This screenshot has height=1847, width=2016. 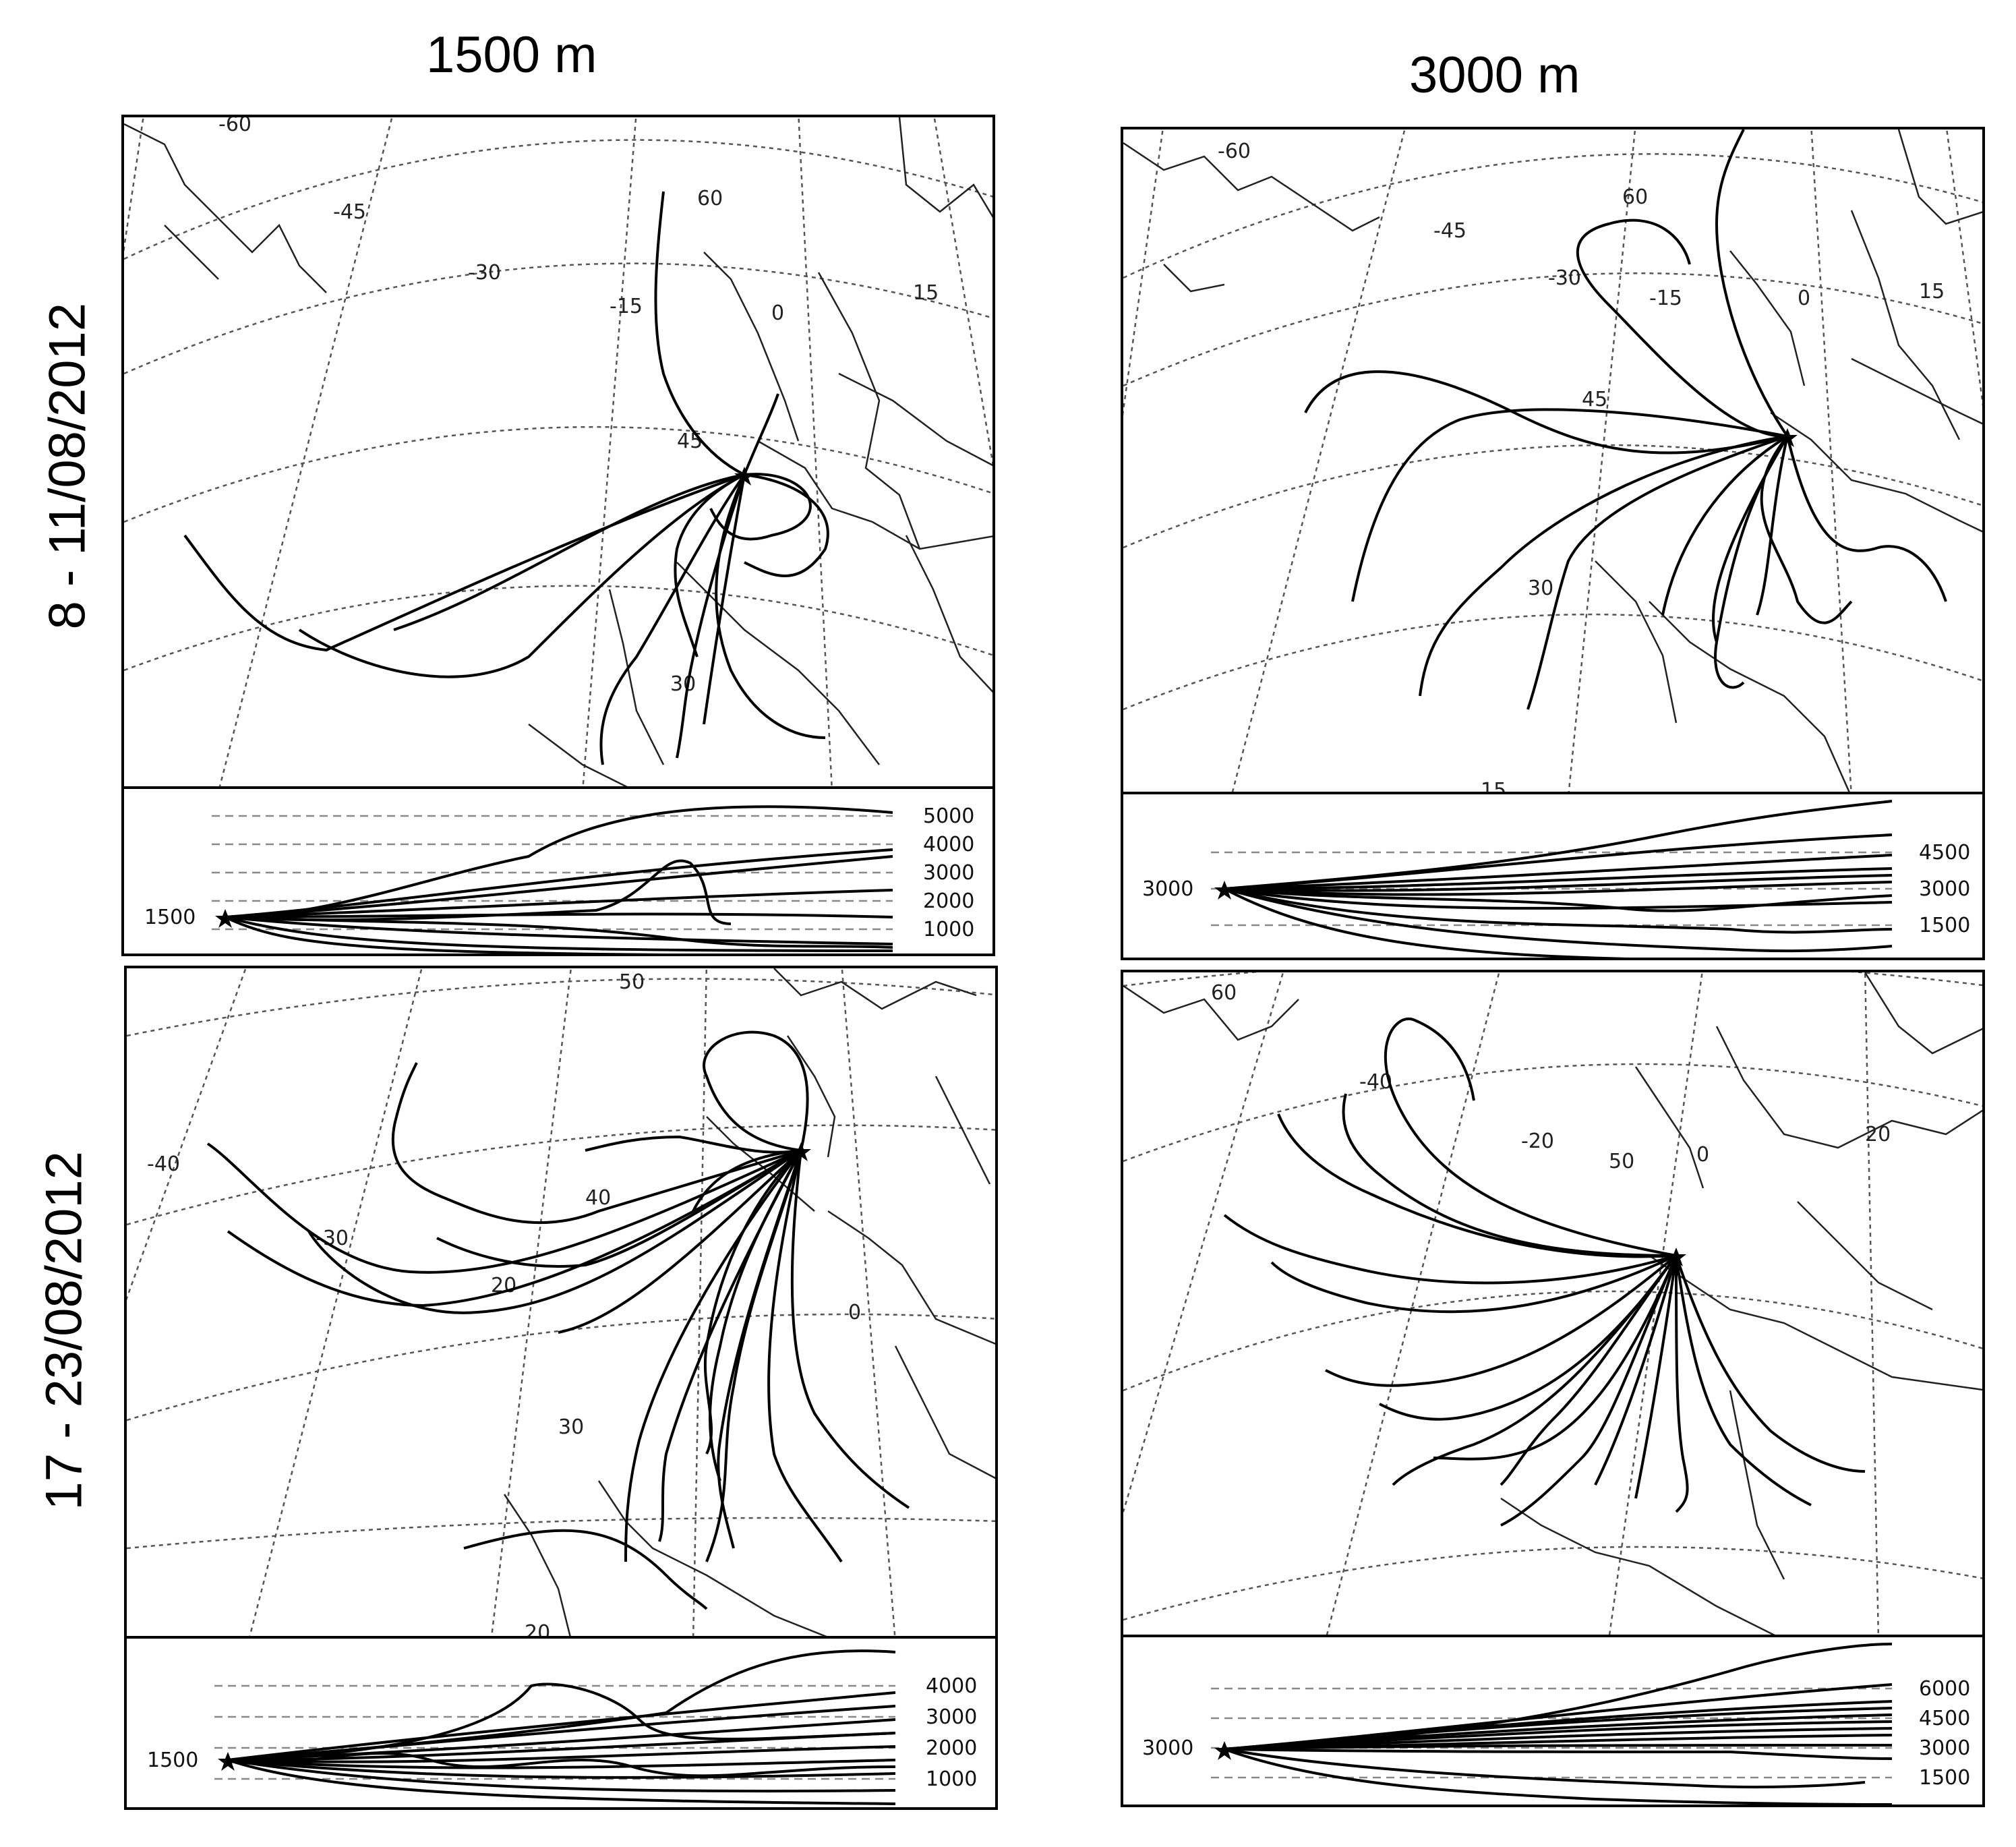 I want to click on height-level-labels: 5000 4000 3000 2000 1000, so click(x=948, y=872).